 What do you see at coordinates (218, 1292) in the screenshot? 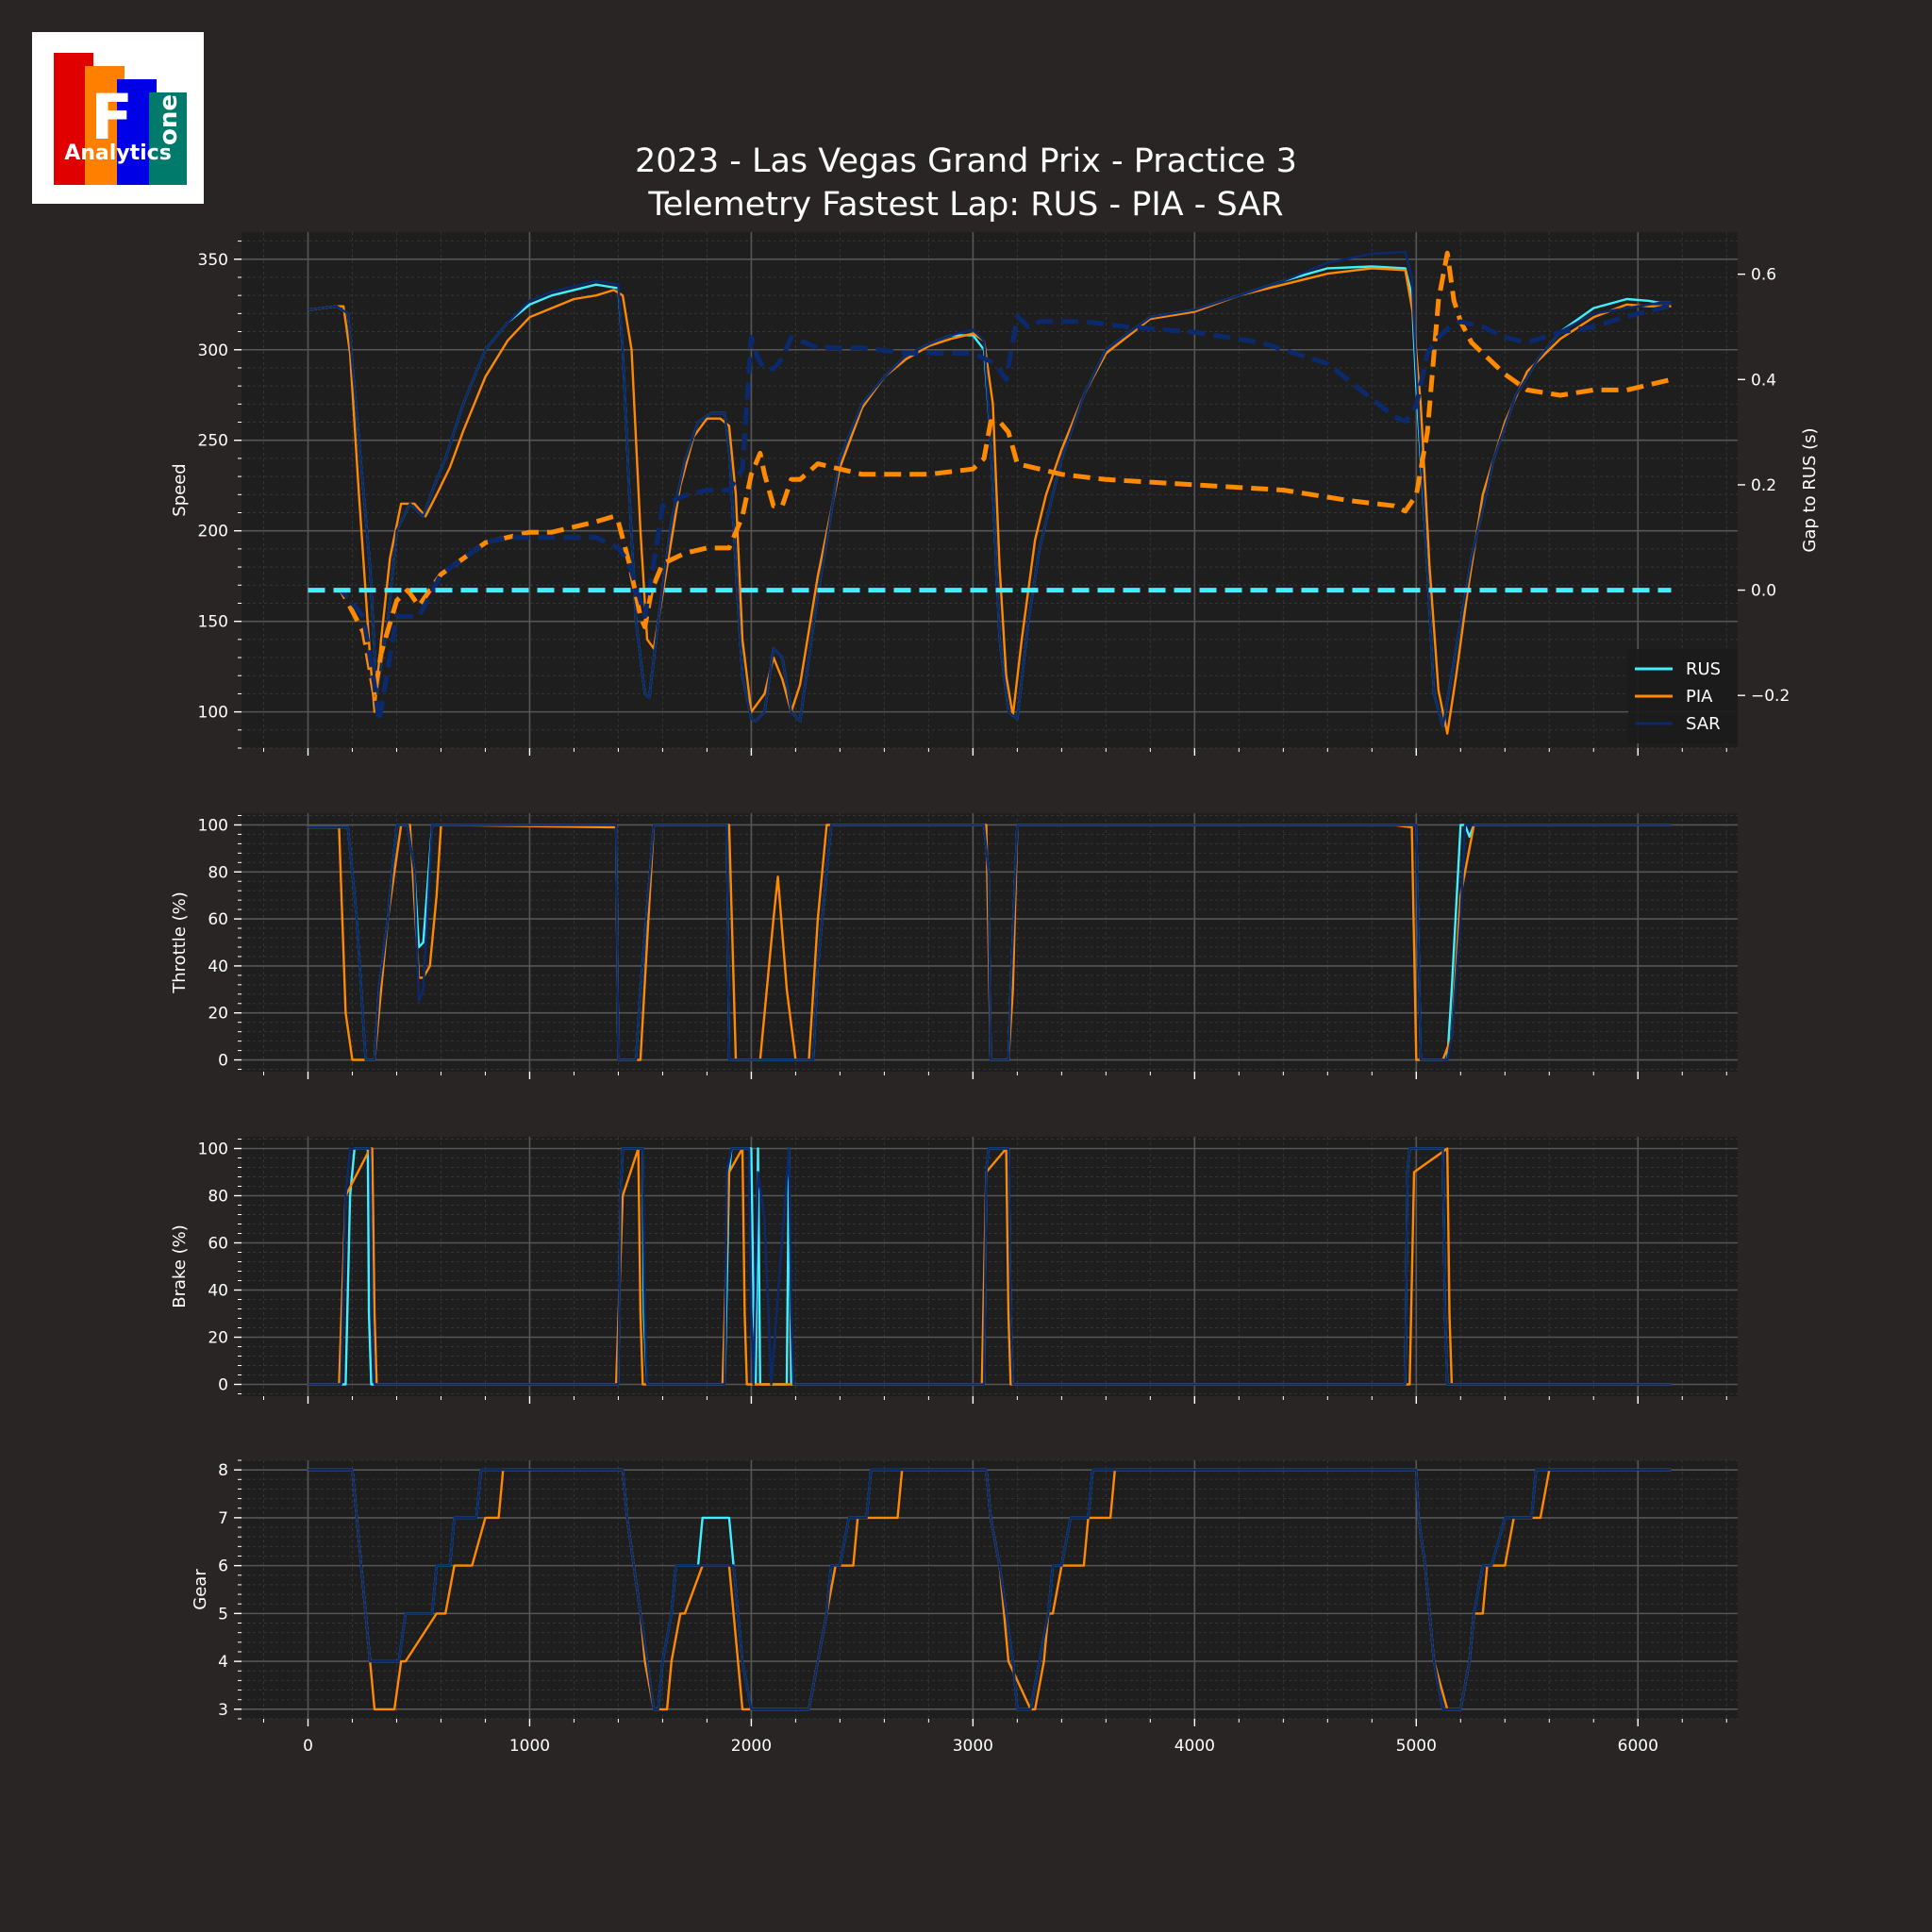
I see `brake-ytick-label: 40` at bounding box center [218, 1292].